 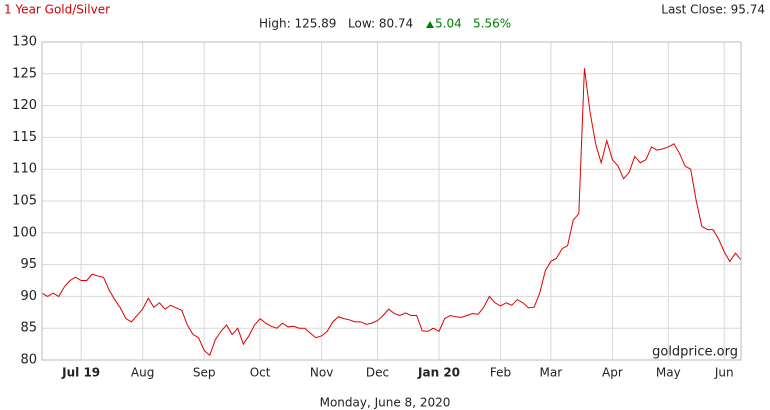 What do you see at coordinates (24, 169) in the screenshot?
I see `y-tick-label: 110` at bounding box center [24, 169].